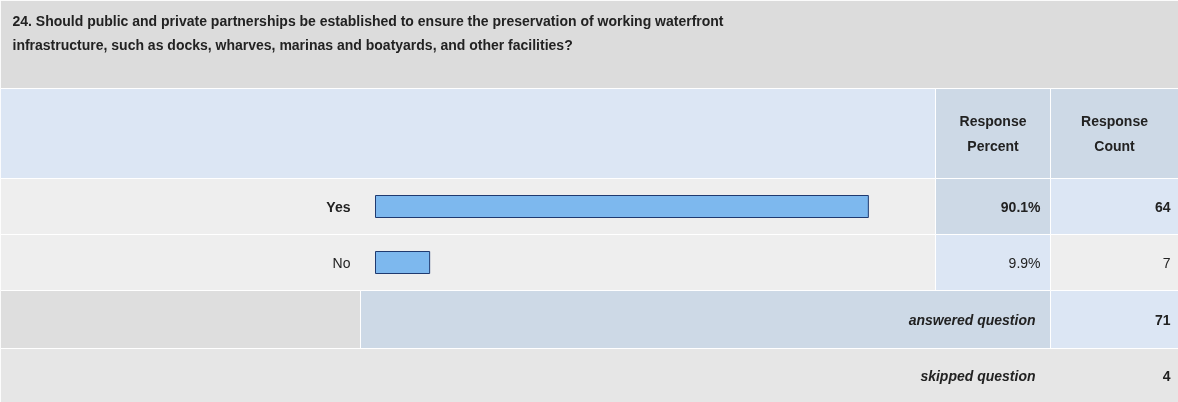 The height and width of the screenshot is (402, 1178). I want to click on text: skipped question, so click(978, 375).